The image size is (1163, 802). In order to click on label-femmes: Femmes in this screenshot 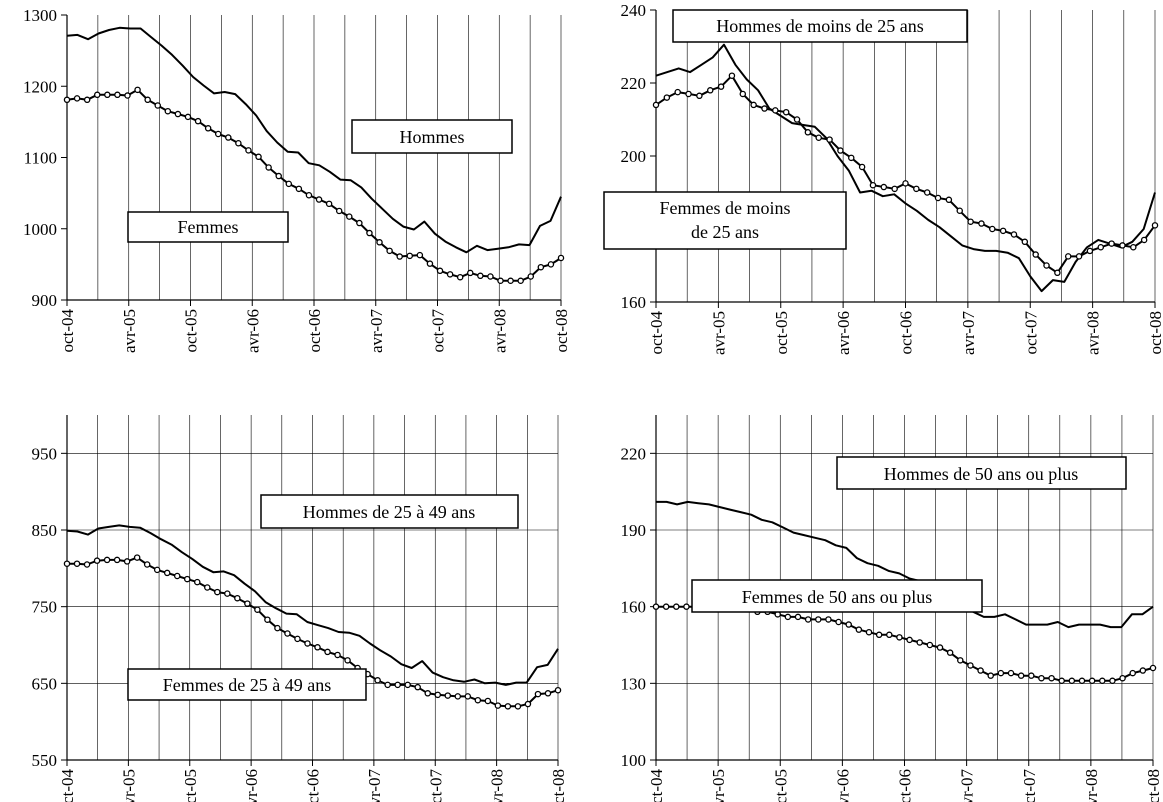, I will do `click(208, 227)`.